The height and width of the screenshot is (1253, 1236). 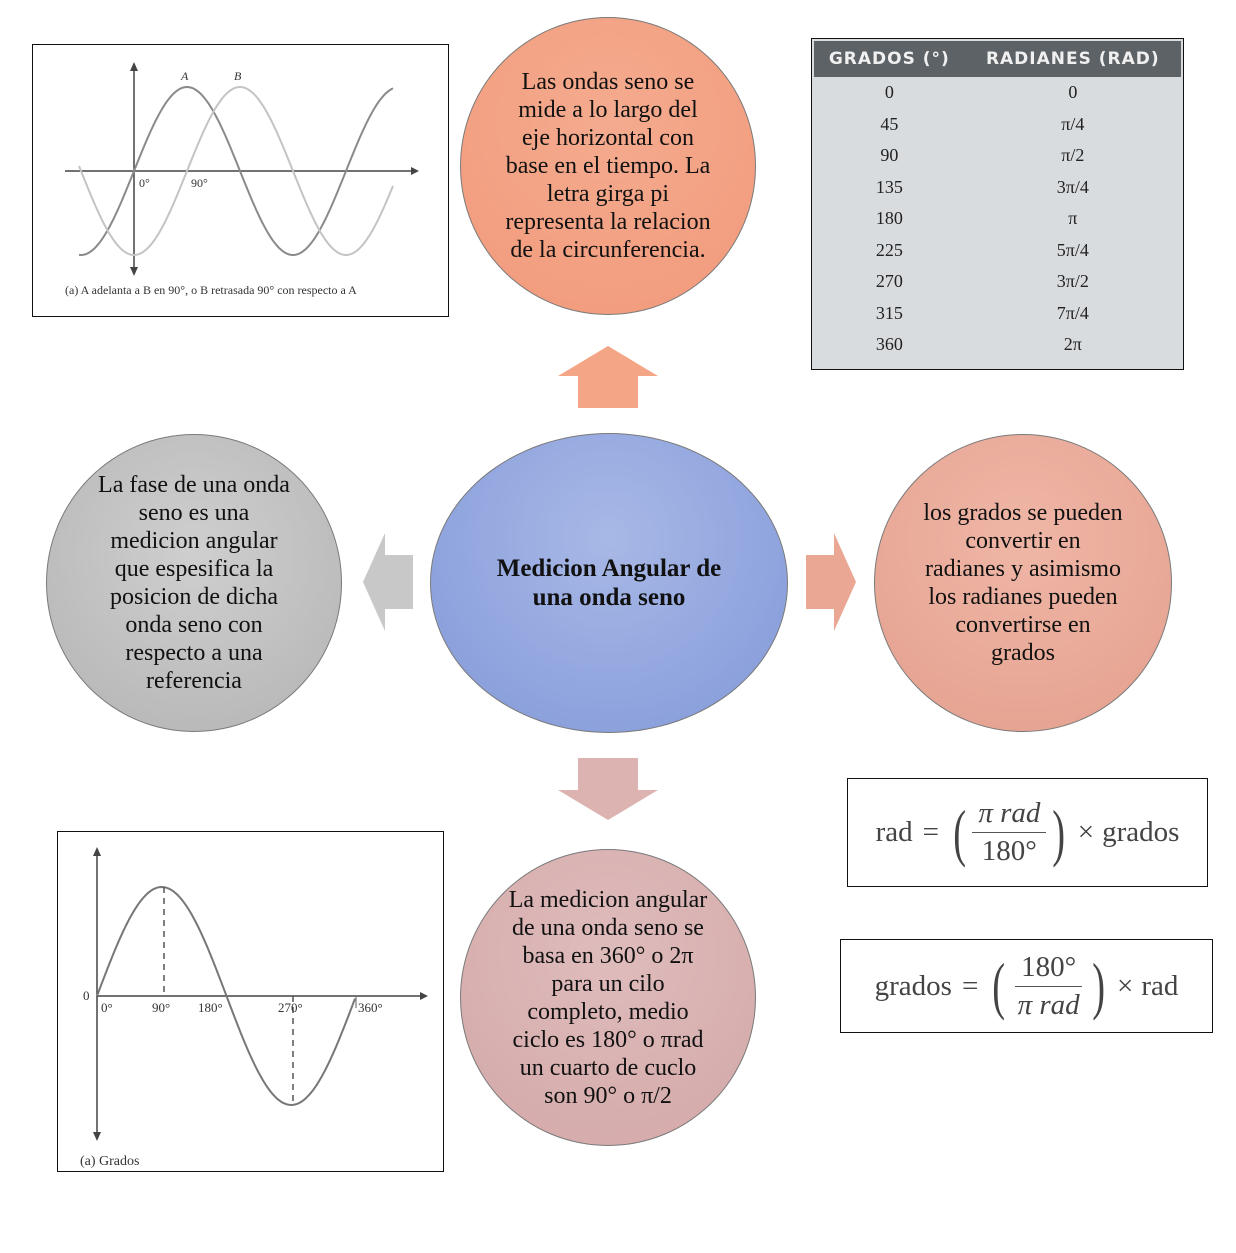 What do you see at coordinates (97, 851) in the screenshot?
I see `deg-y-arrow-up` at bounding box center [97, 851].